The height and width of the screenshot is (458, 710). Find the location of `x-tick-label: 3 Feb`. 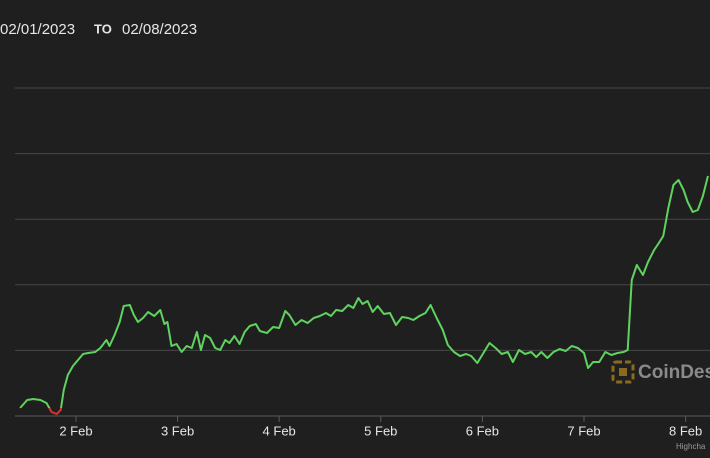

x-tick-label: 3 Feb is located at coordinates (177, 430).